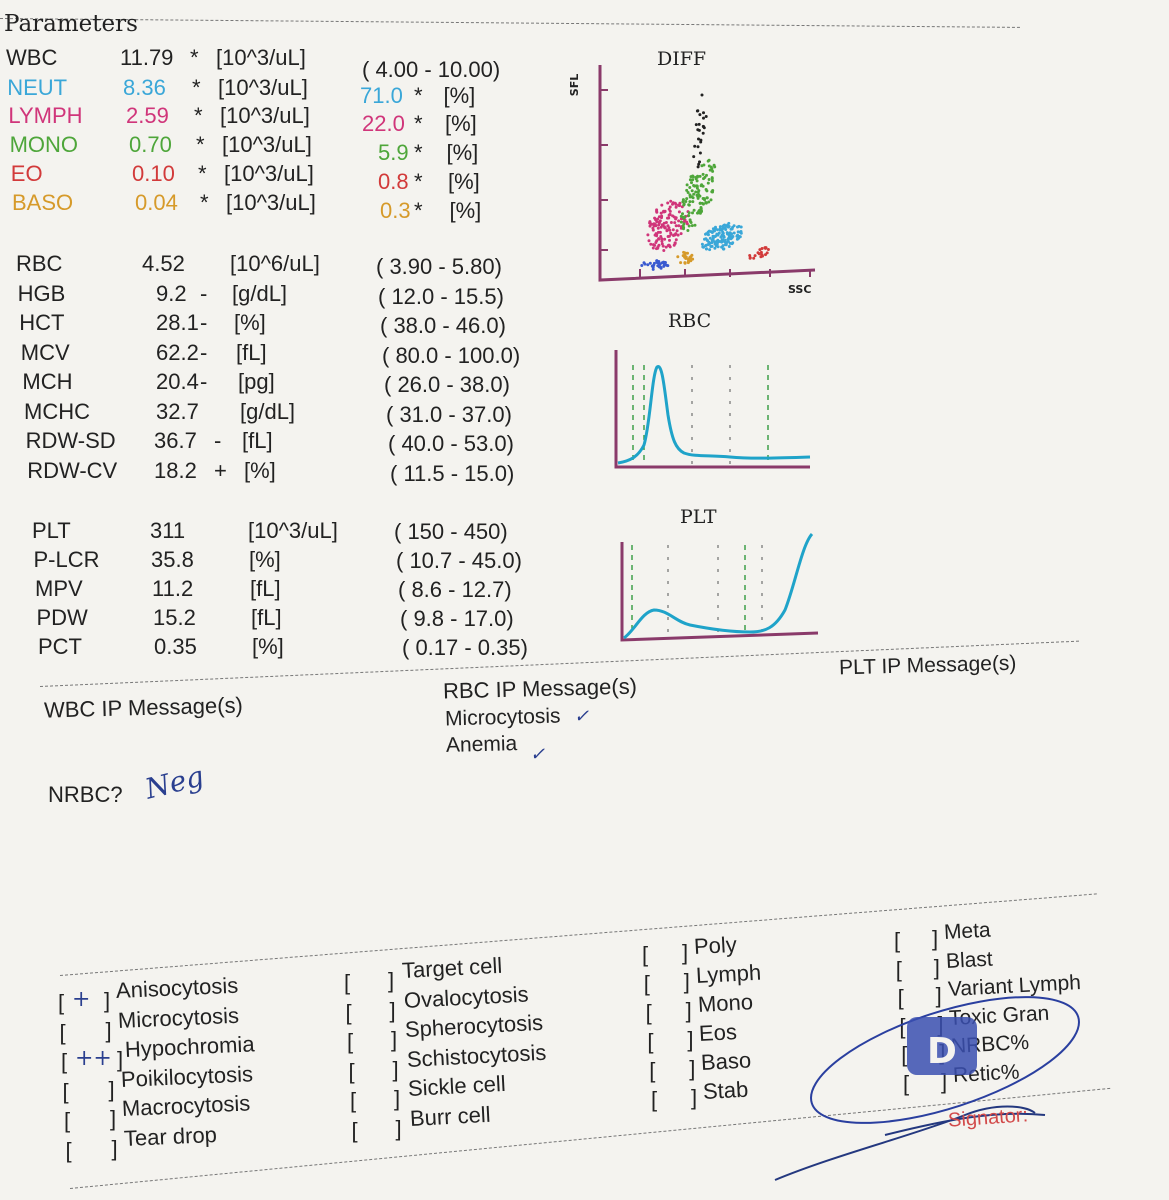 The image size is (1169, 1200). I want to click on rbc-param-name: HGB, so click(41, 293).